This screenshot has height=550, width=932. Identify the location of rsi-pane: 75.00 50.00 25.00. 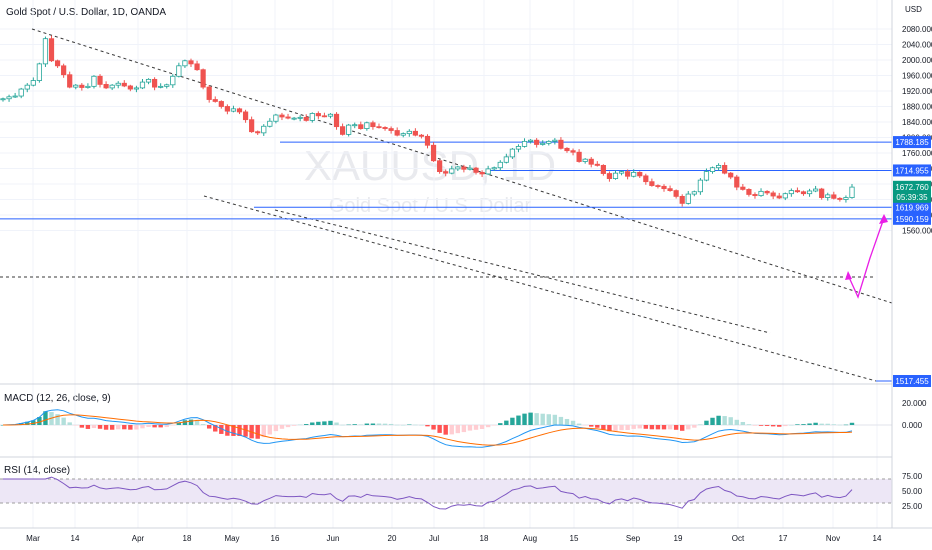
(461, 491).